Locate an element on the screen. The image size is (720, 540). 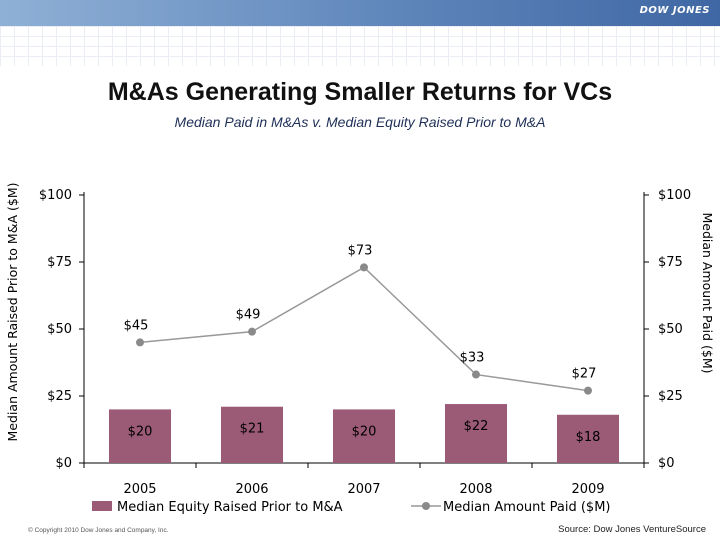
dow-jones-logo: DOW JONES is located at coordinates (674, 10).